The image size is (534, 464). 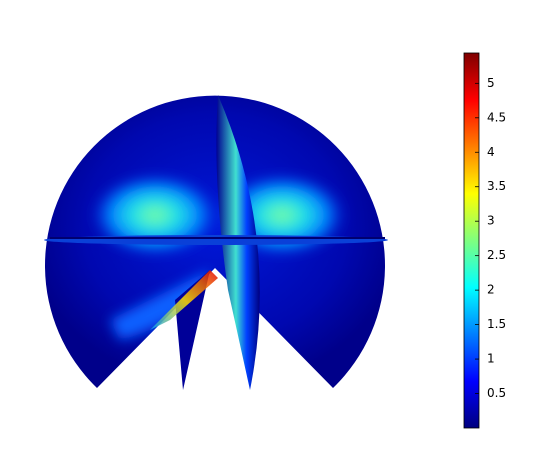 I want to click on colorbar-tick-label: 4.5, so click(x=496, y=117).